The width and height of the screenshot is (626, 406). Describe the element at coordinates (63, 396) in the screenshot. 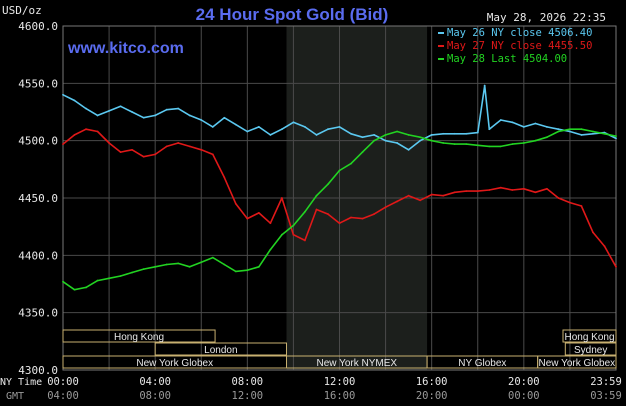

I see `x-tick-label-gmt: 04:00` at that location.